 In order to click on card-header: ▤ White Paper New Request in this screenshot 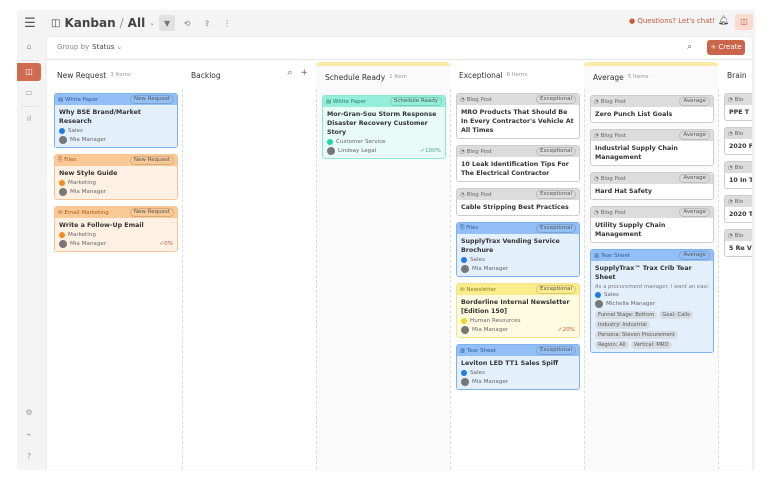, I will do `click(116, 99)`.